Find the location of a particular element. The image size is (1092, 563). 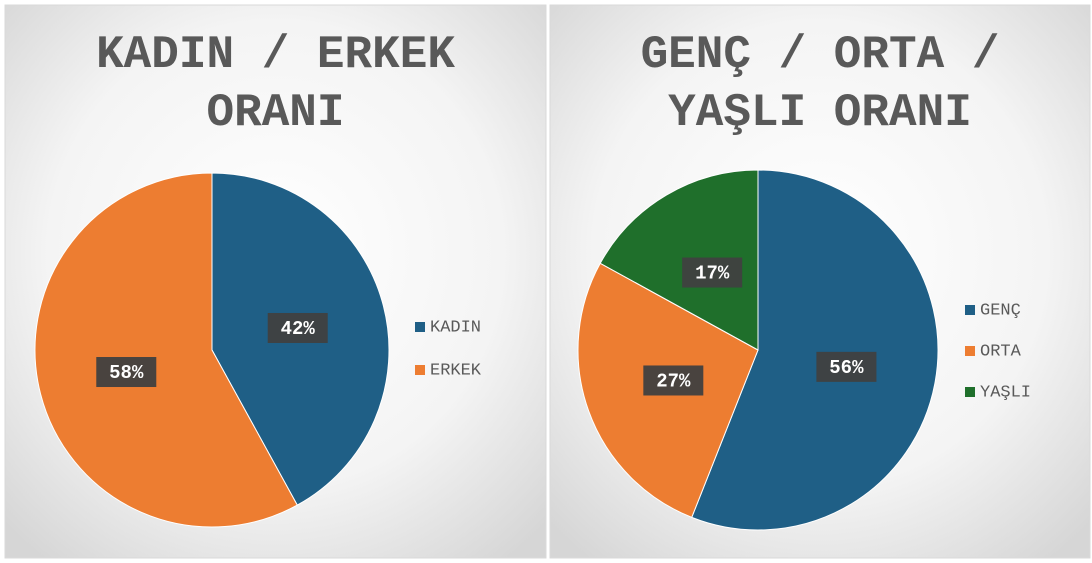

legend-label: YAŞLI is located at coordinates (1005, 392).